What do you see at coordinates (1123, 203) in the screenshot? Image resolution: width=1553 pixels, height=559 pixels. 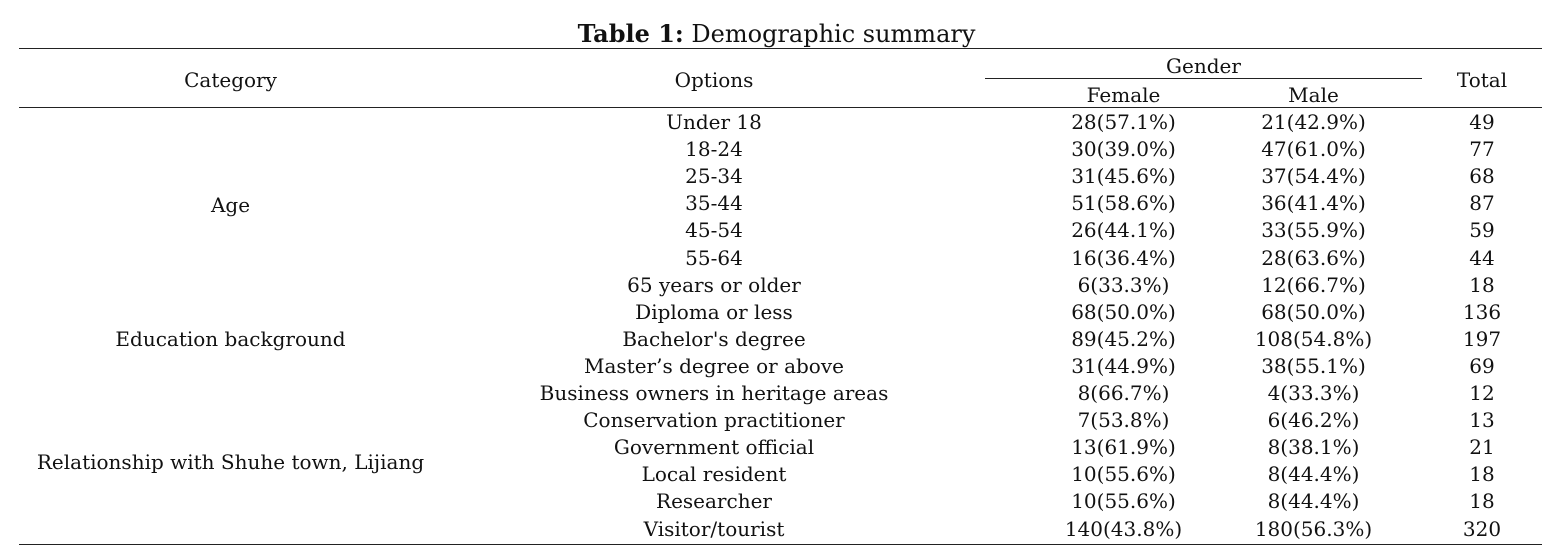 I see `row-female: 51(58.6%)` at bounding box center [1123, 203].